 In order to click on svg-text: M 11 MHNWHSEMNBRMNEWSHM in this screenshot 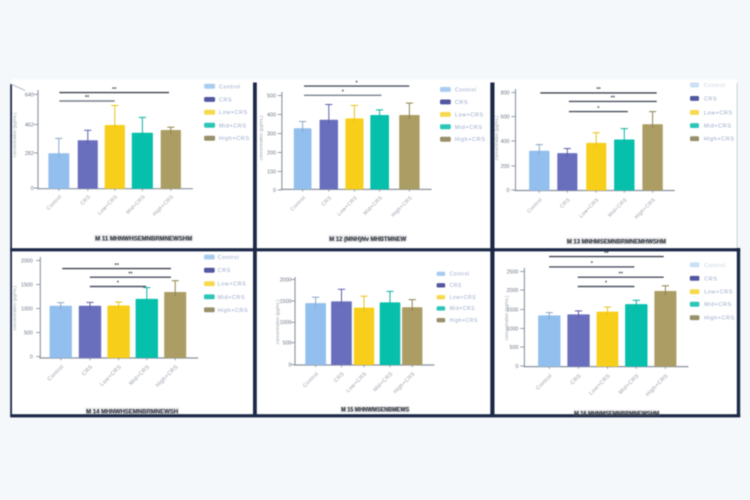, I will do `click(144, 238)`.